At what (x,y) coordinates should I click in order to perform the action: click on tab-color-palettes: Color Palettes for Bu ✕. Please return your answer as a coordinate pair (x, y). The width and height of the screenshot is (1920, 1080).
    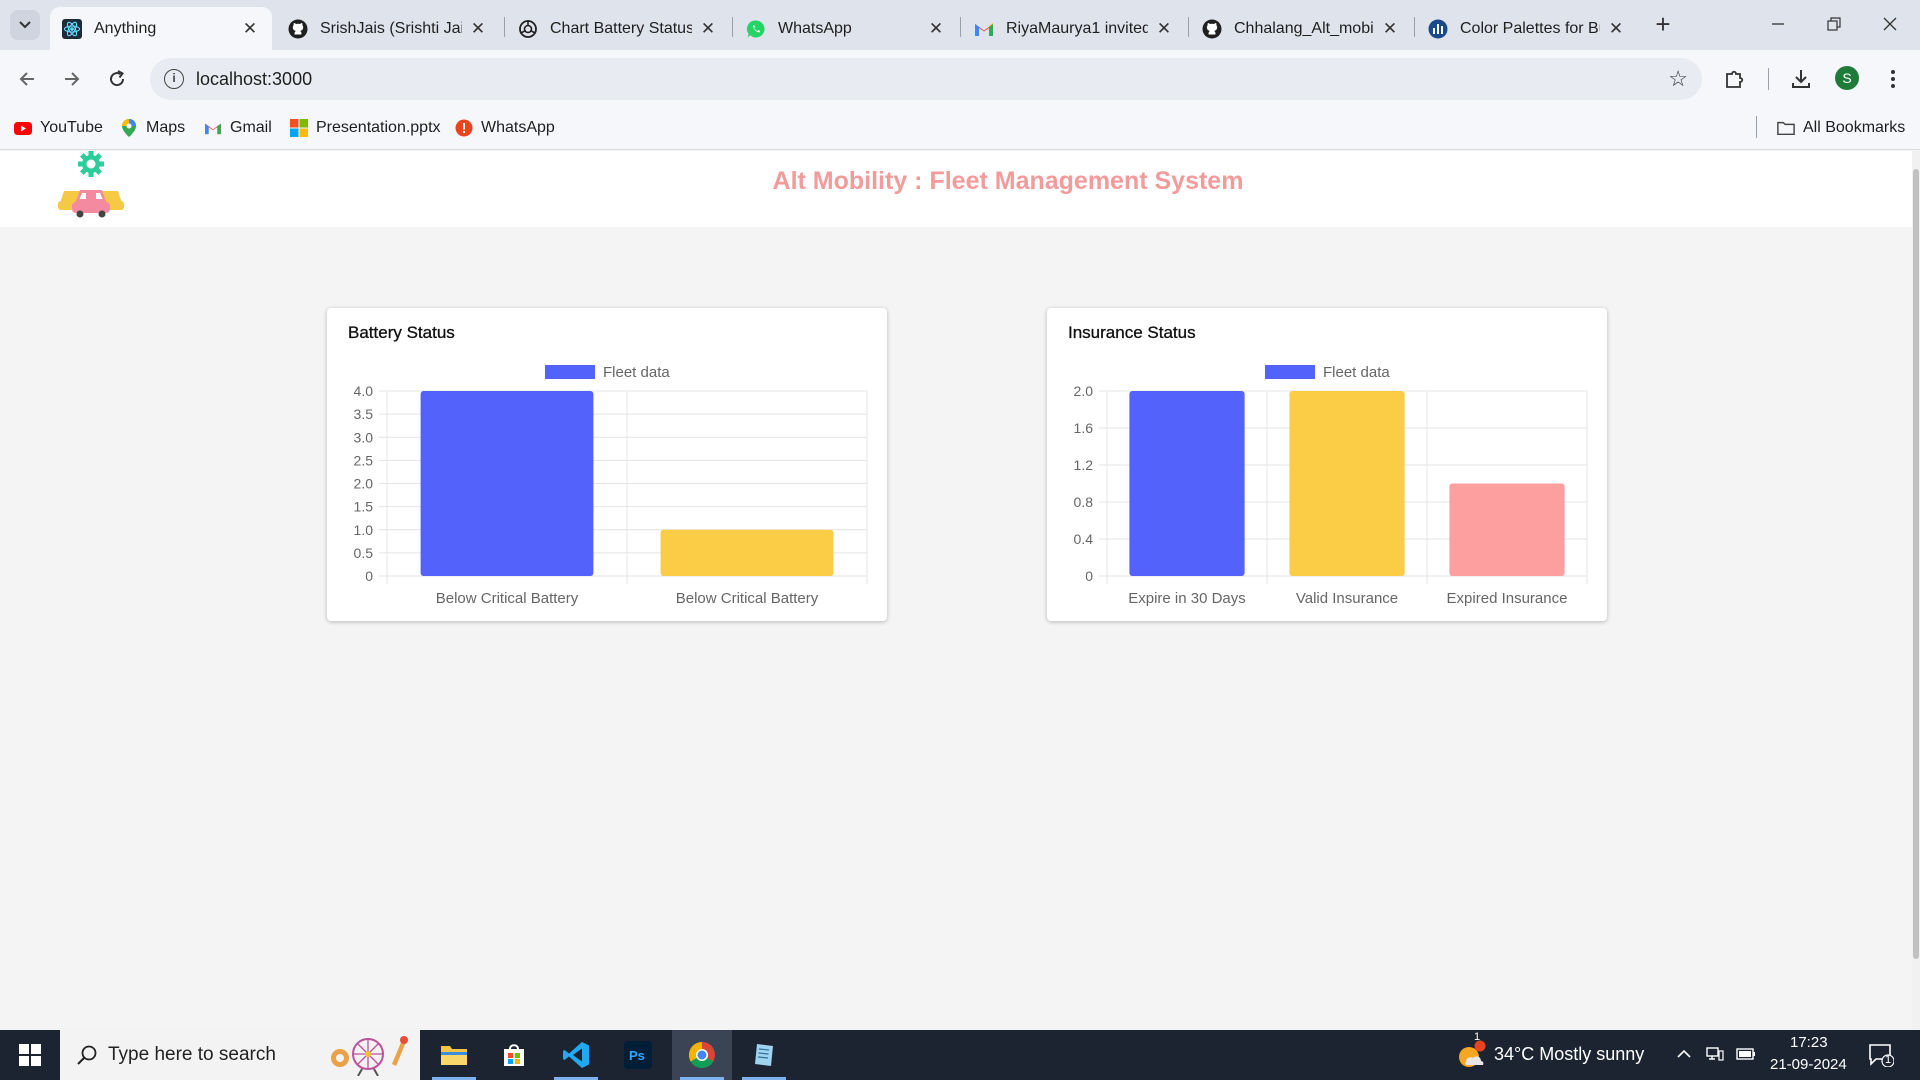
    Looking at the image, I should click on (1527, 28).